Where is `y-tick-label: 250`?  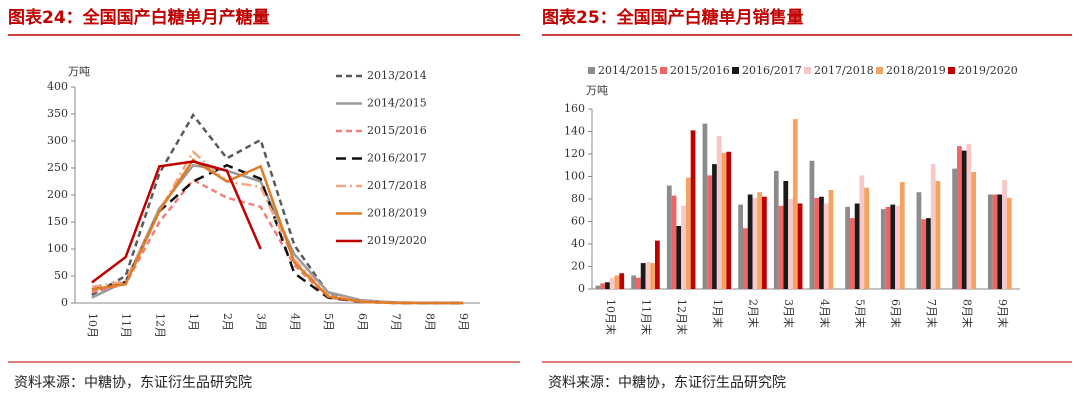 y-tick-label: 250 is located at coordinates (57, 167).